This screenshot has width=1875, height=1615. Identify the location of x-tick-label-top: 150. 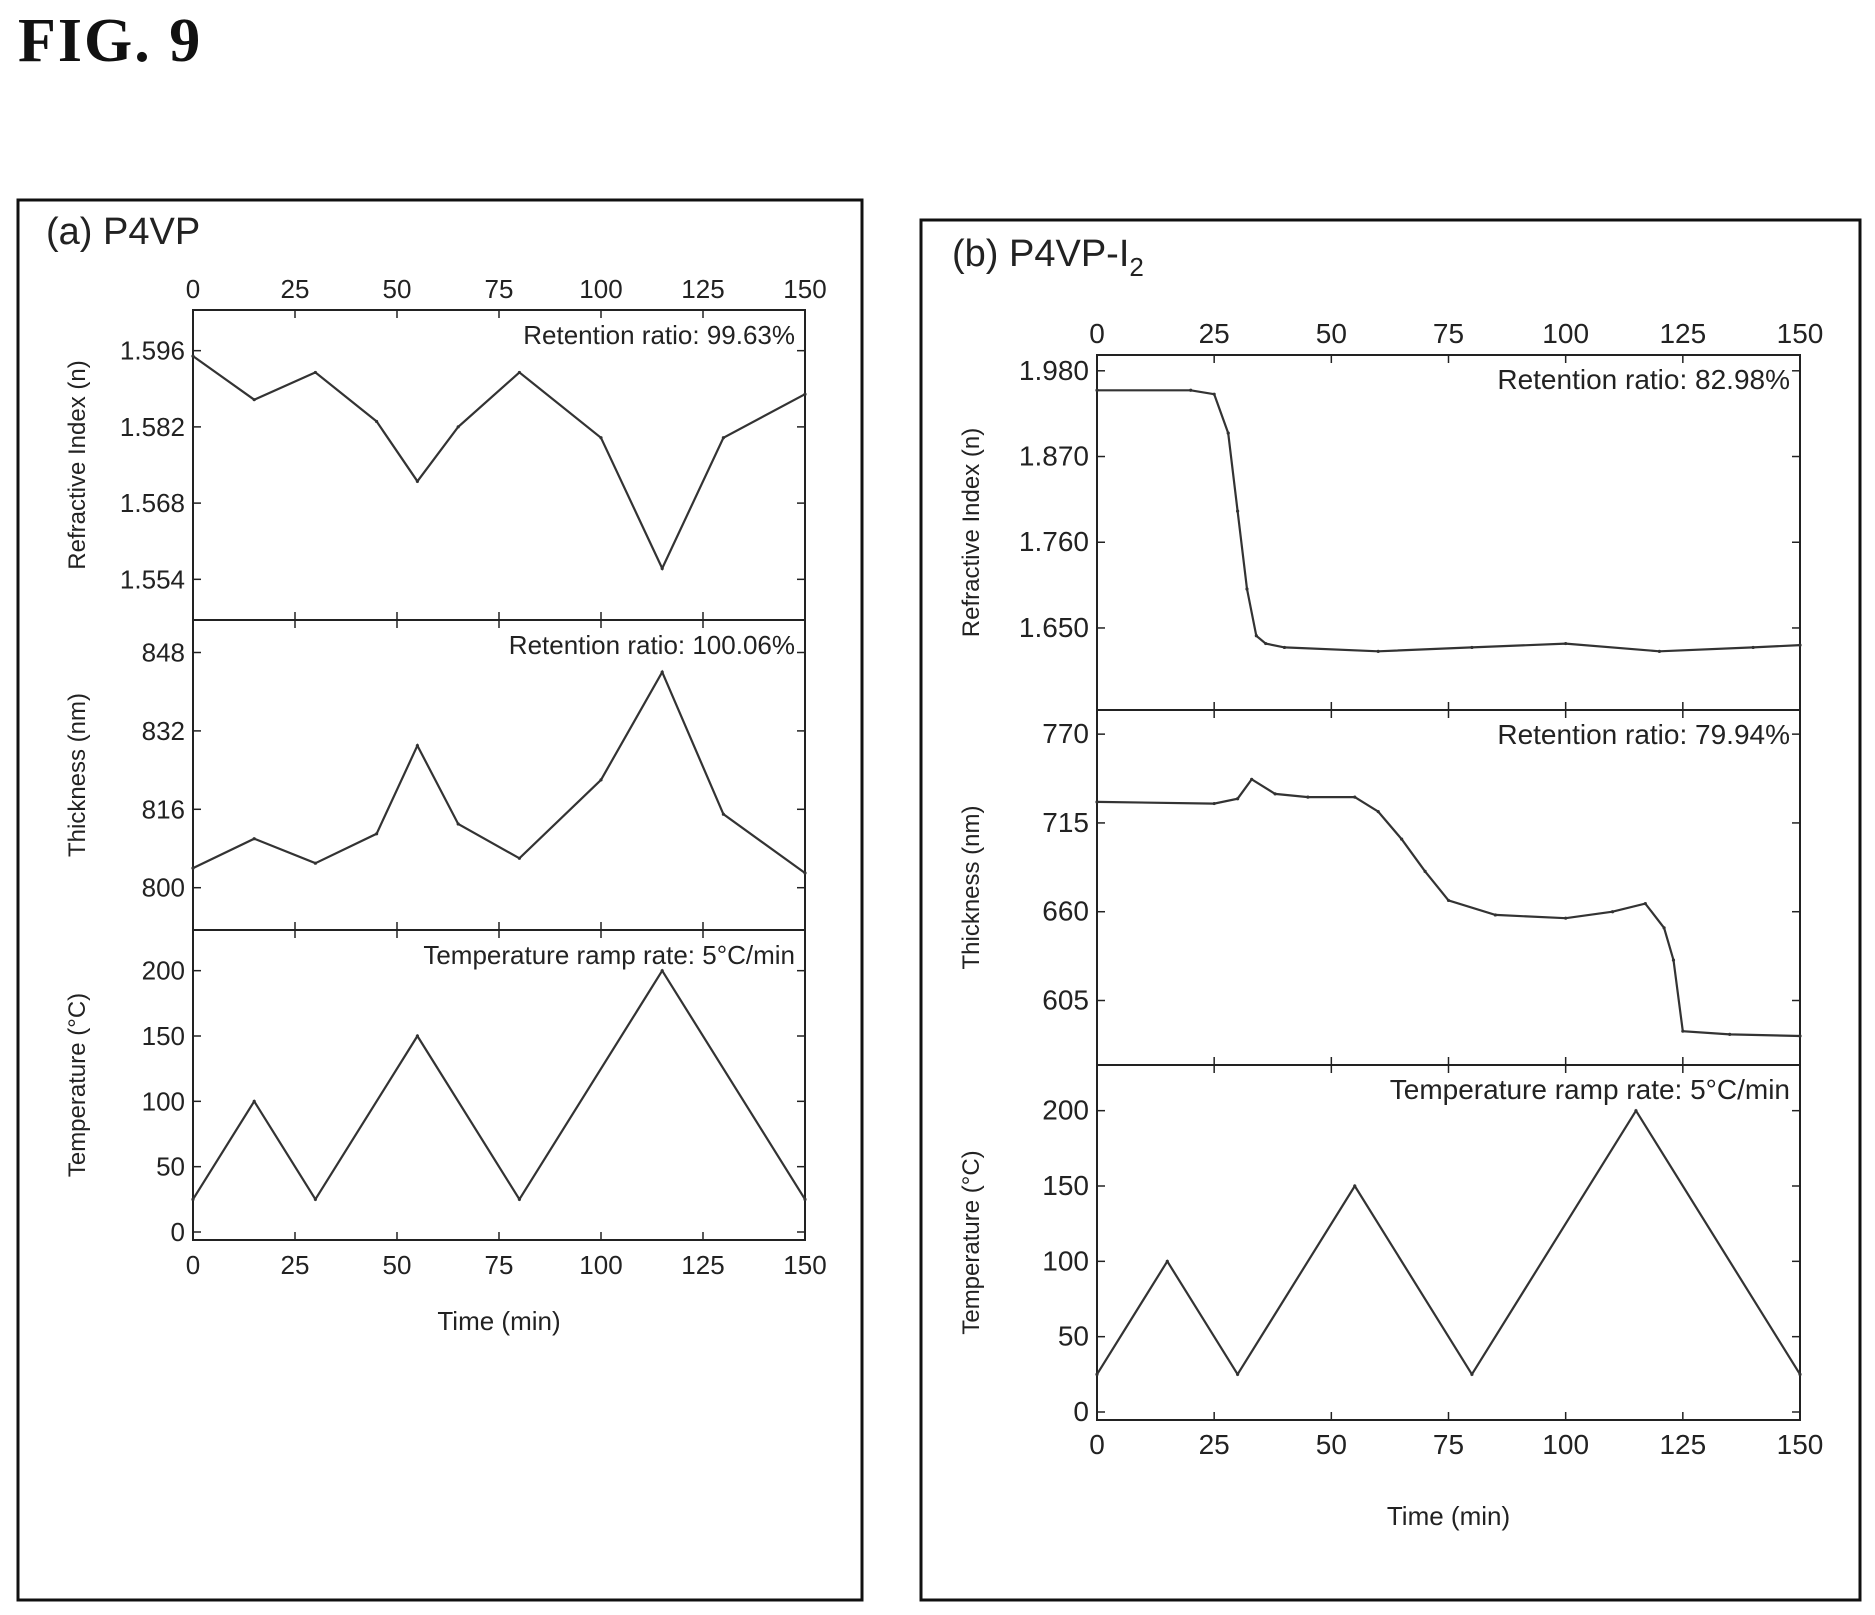
(804, 289).